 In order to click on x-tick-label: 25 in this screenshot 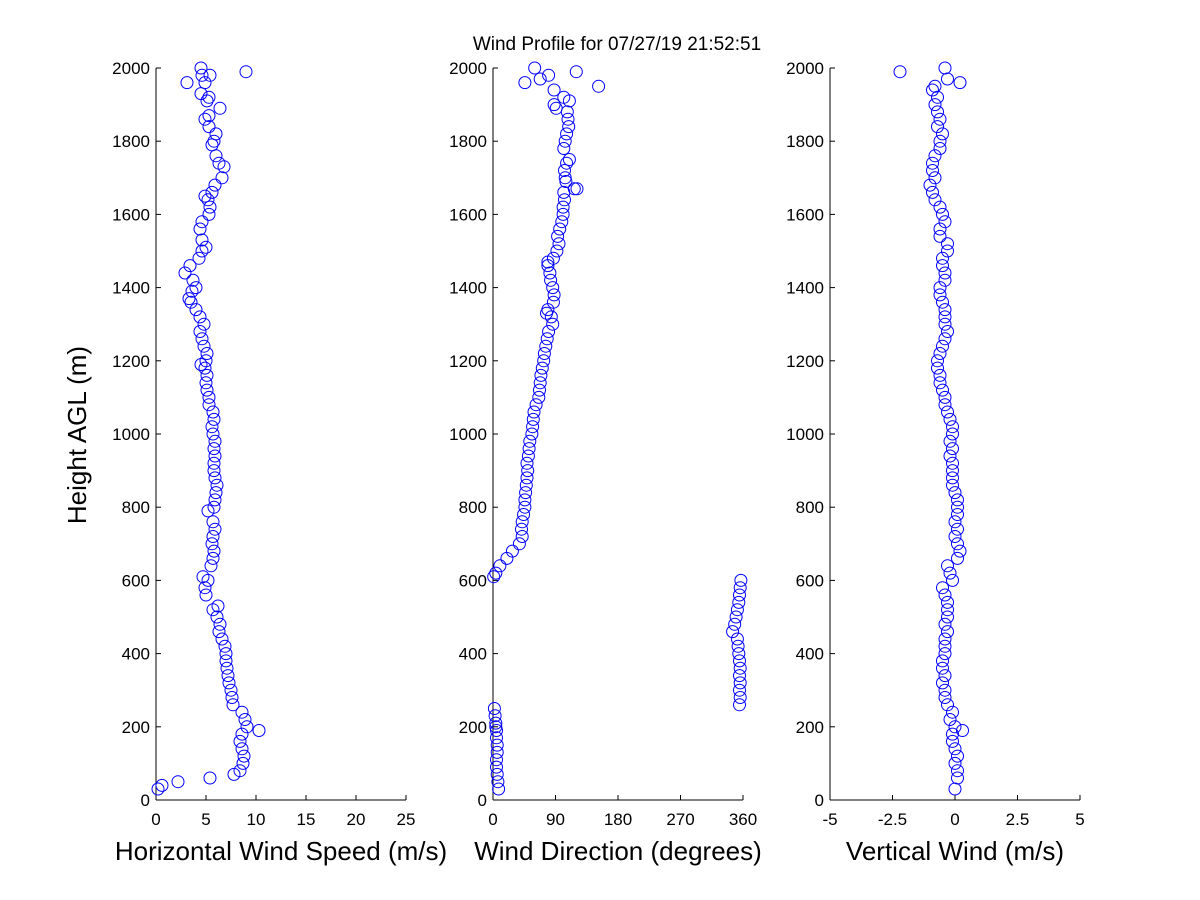, I will do `click(406, 819)`.